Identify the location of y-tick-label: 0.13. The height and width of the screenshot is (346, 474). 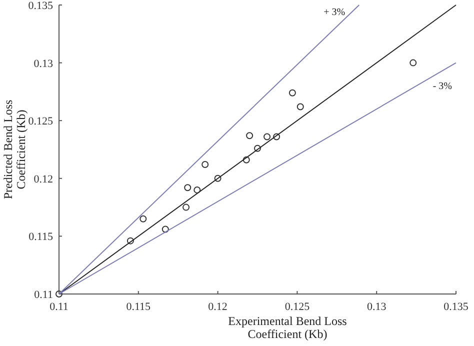
(44, 64).